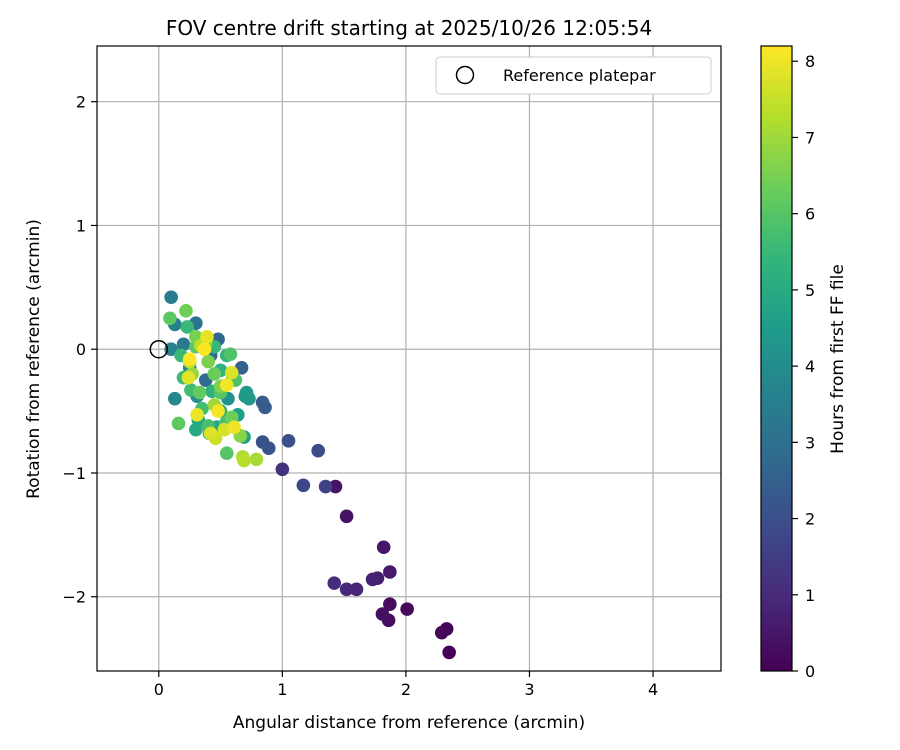  What do you see at coordinates (810, 137) in the screenshot?
I see `colorbar-tick-label: 7` at bounding box center [810, 137].